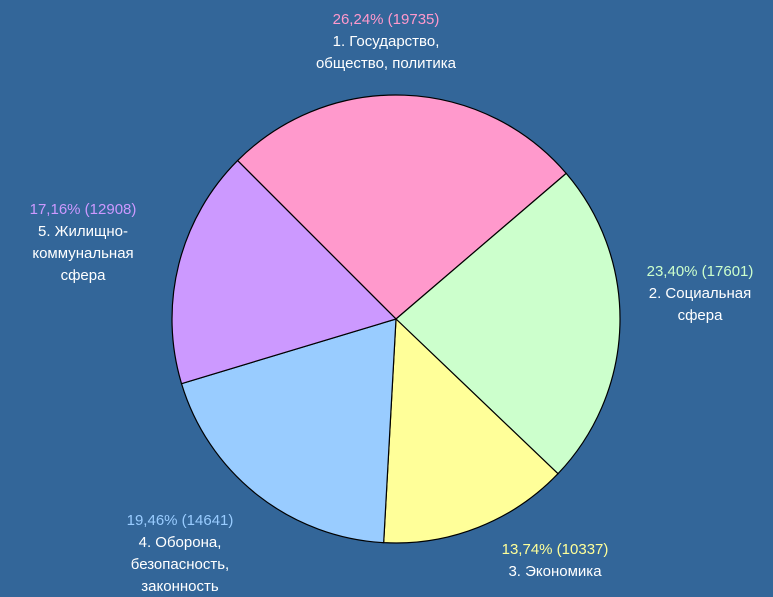  Describe the element at coordinates (180, 520) in the screenshot. I see `value-label: 19,46% (14641)` at that location.